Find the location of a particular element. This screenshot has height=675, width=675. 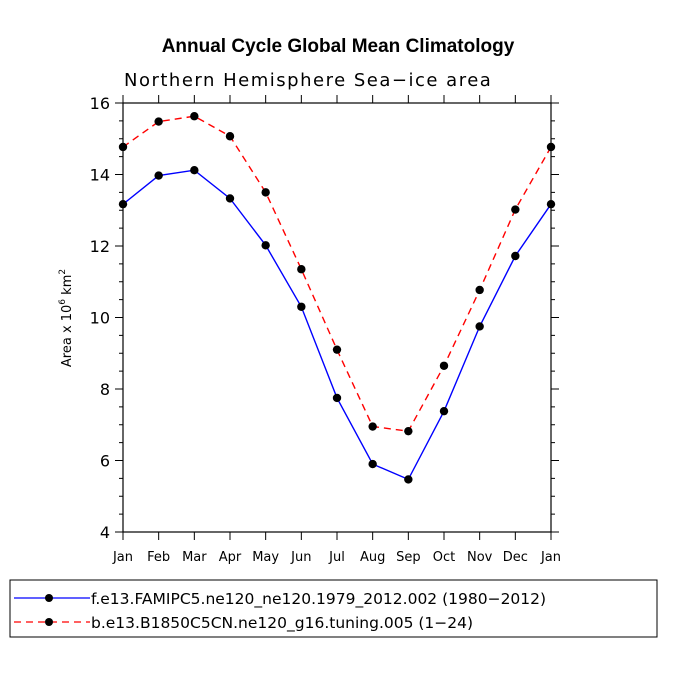

legend-box is located at coordinates (333, 608).